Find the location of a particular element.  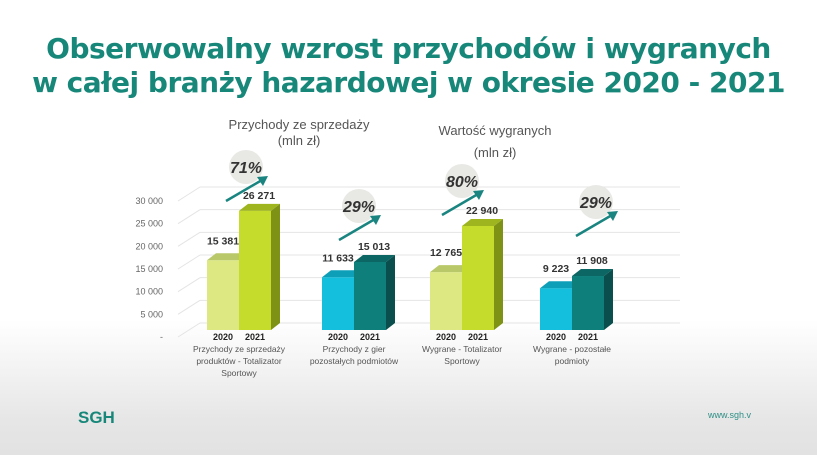

y-tick-label: 10 000 is located at coordinates (149, 292).